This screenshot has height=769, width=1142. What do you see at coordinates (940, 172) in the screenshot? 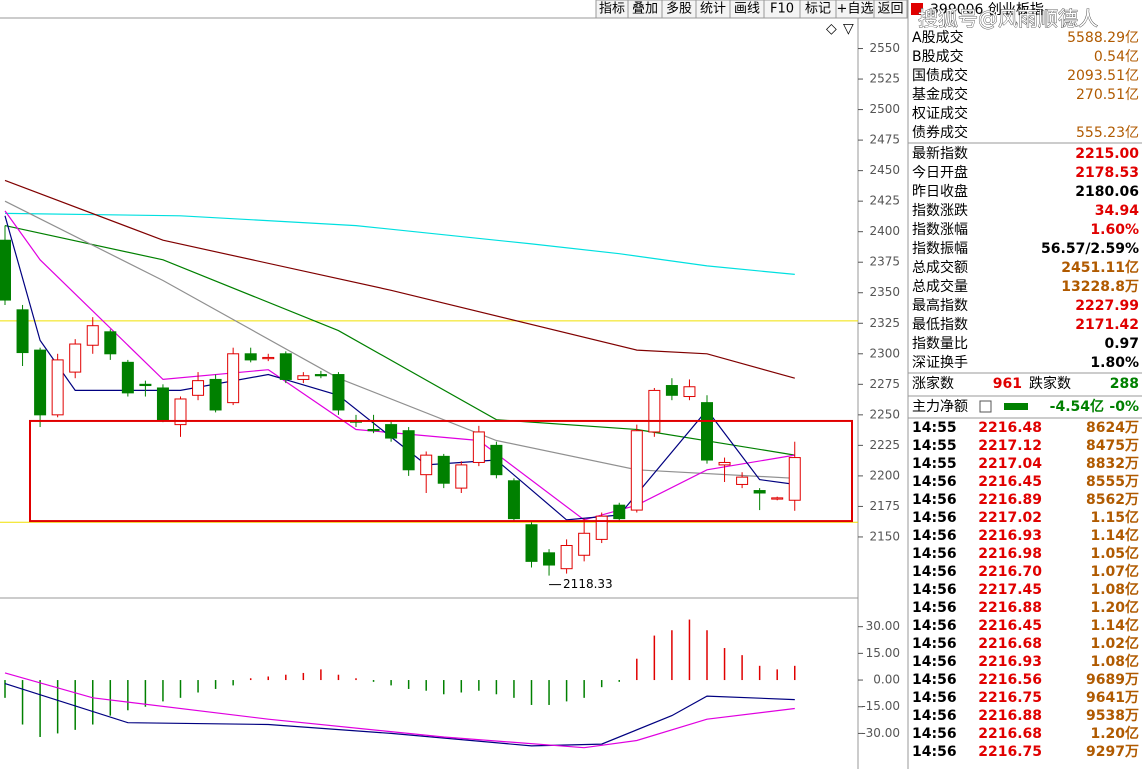
I see `quote-label: 今日开盘` at bounding box center [940, 172].